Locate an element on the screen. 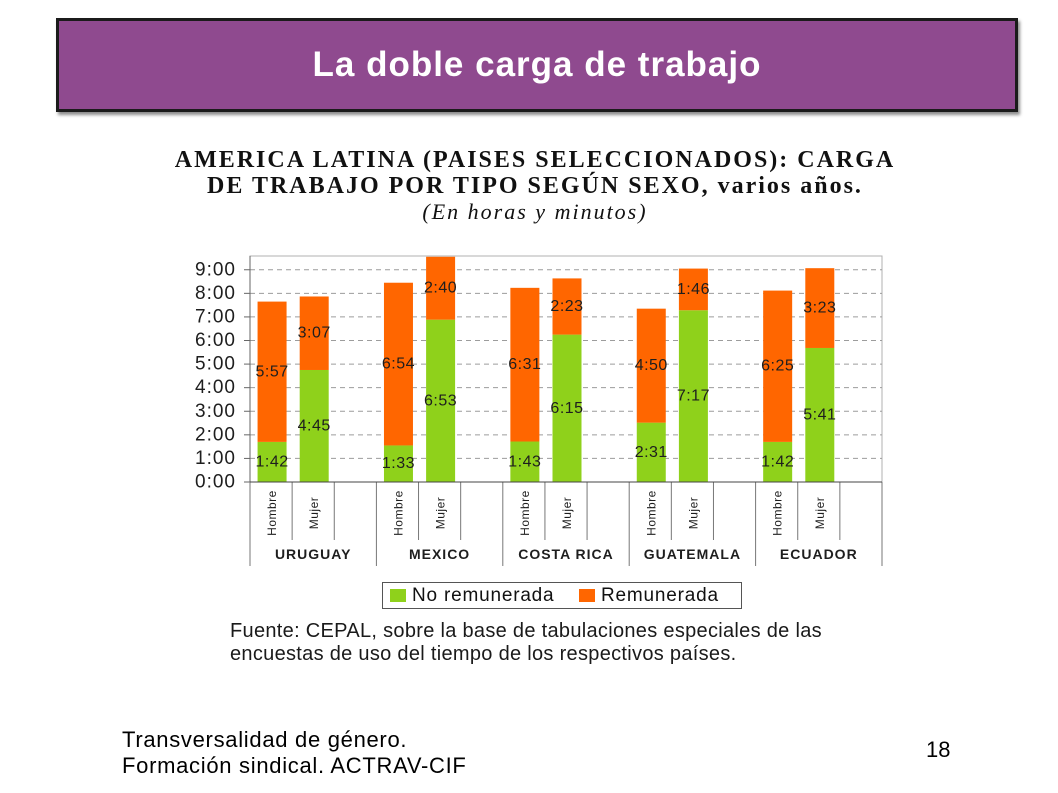 This screenshot has height=793, width=1058. bar-value-label: 6:54 is located at coordinates (398, 364).